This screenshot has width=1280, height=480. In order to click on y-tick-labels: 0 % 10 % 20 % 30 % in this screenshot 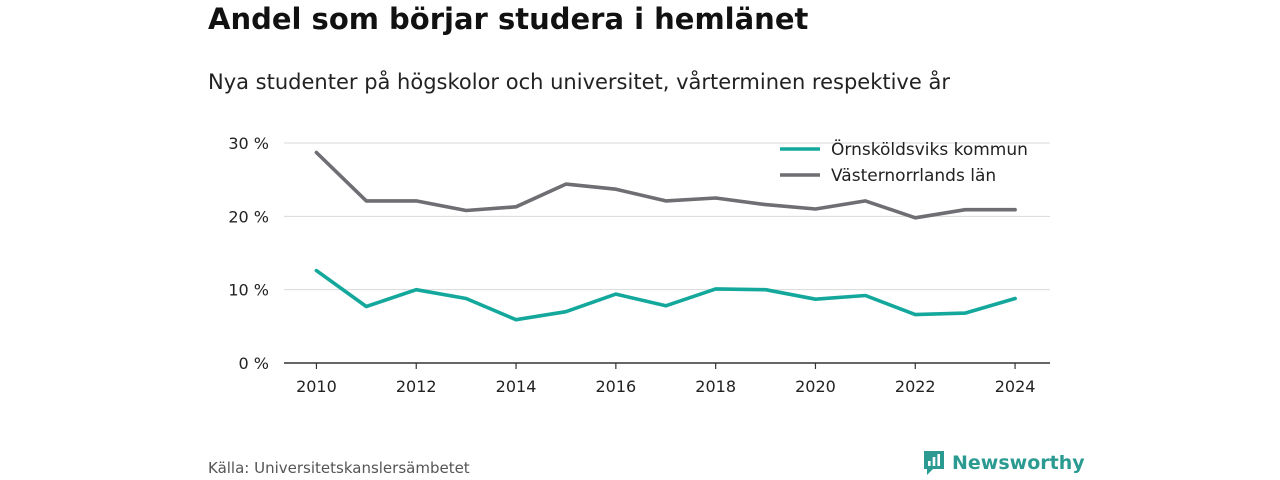, I will do `click(248, 253)`.